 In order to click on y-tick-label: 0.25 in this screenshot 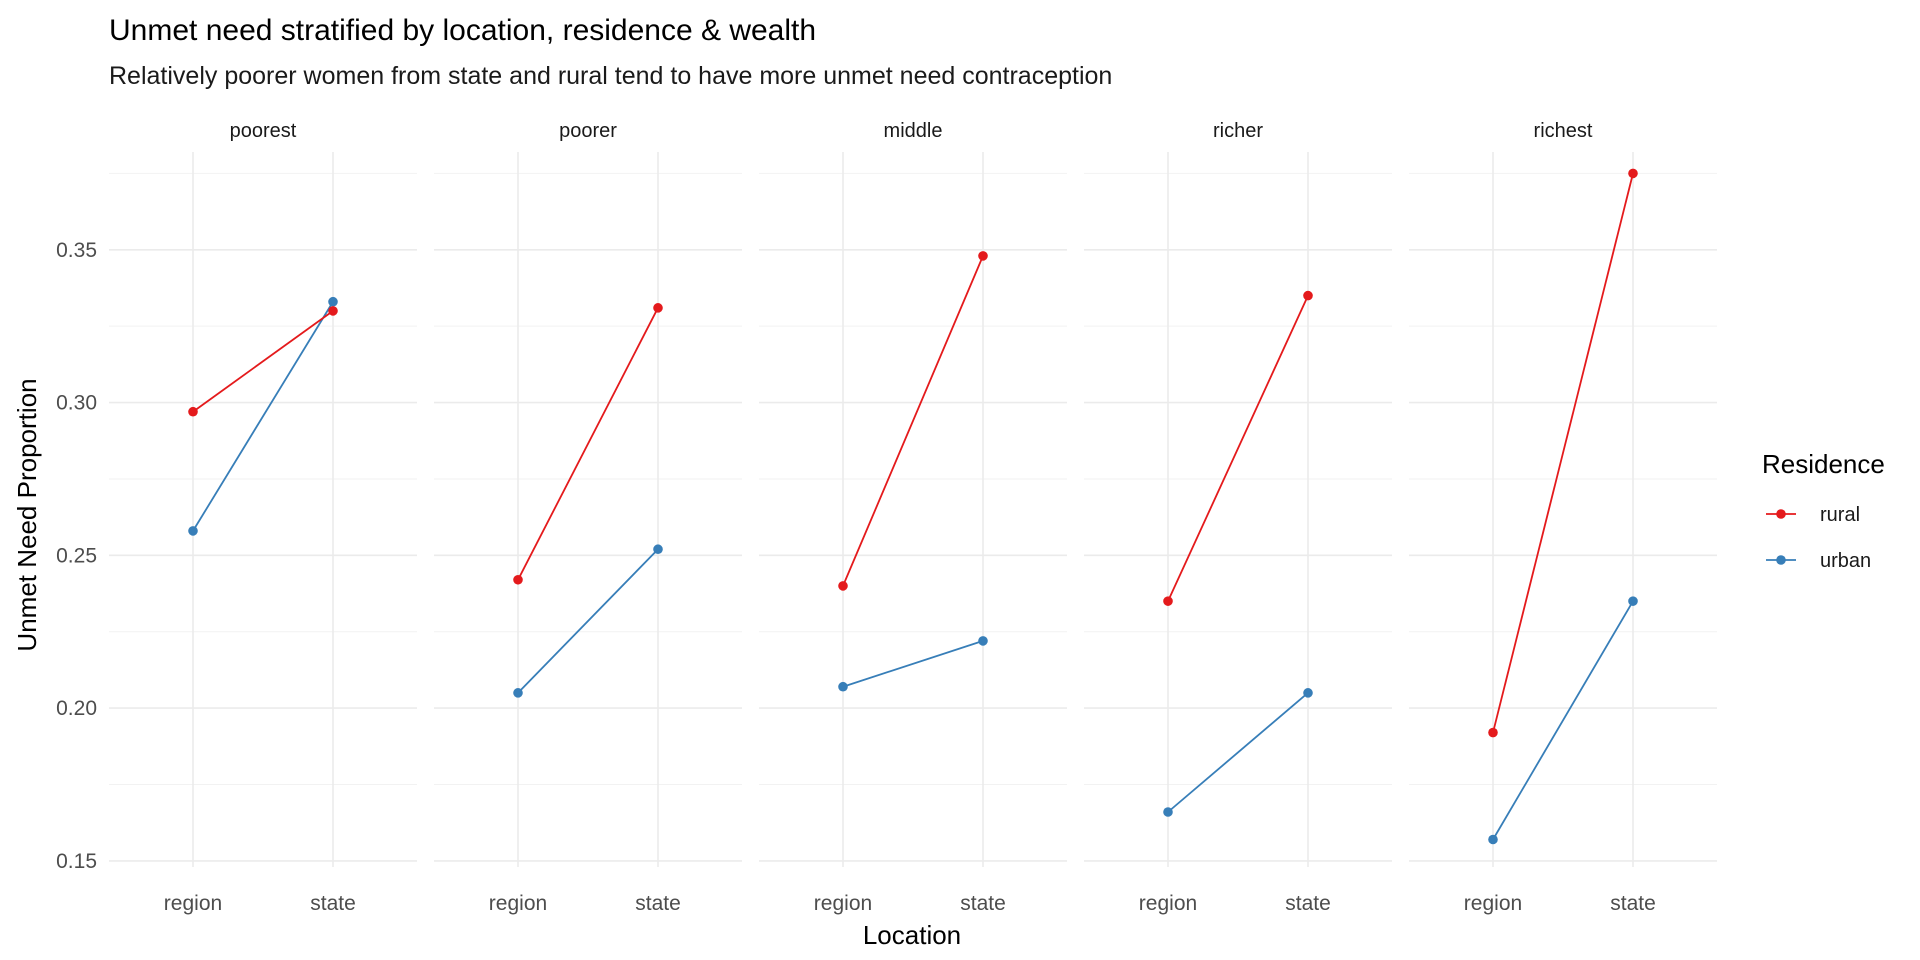, I will do `click(76, 555)`.